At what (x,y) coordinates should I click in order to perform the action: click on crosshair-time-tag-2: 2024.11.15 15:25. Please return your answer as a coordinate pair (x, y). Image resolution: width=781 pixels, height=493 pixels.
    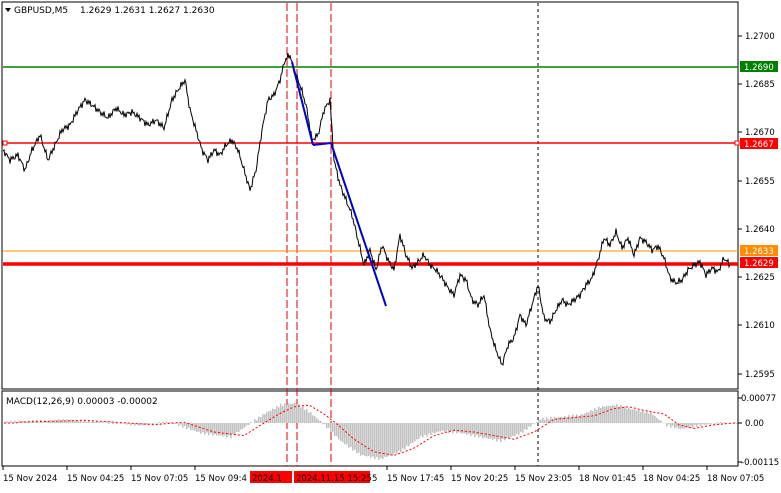
    Looking at the image, I should click on (333, 477).